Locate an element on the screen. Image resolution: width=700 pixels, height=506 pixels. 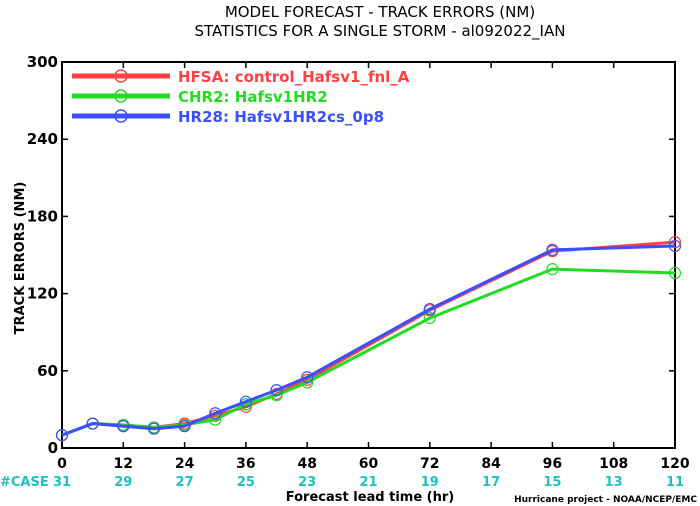
y-tick-label: 240 is located at coordinates (42, 139).